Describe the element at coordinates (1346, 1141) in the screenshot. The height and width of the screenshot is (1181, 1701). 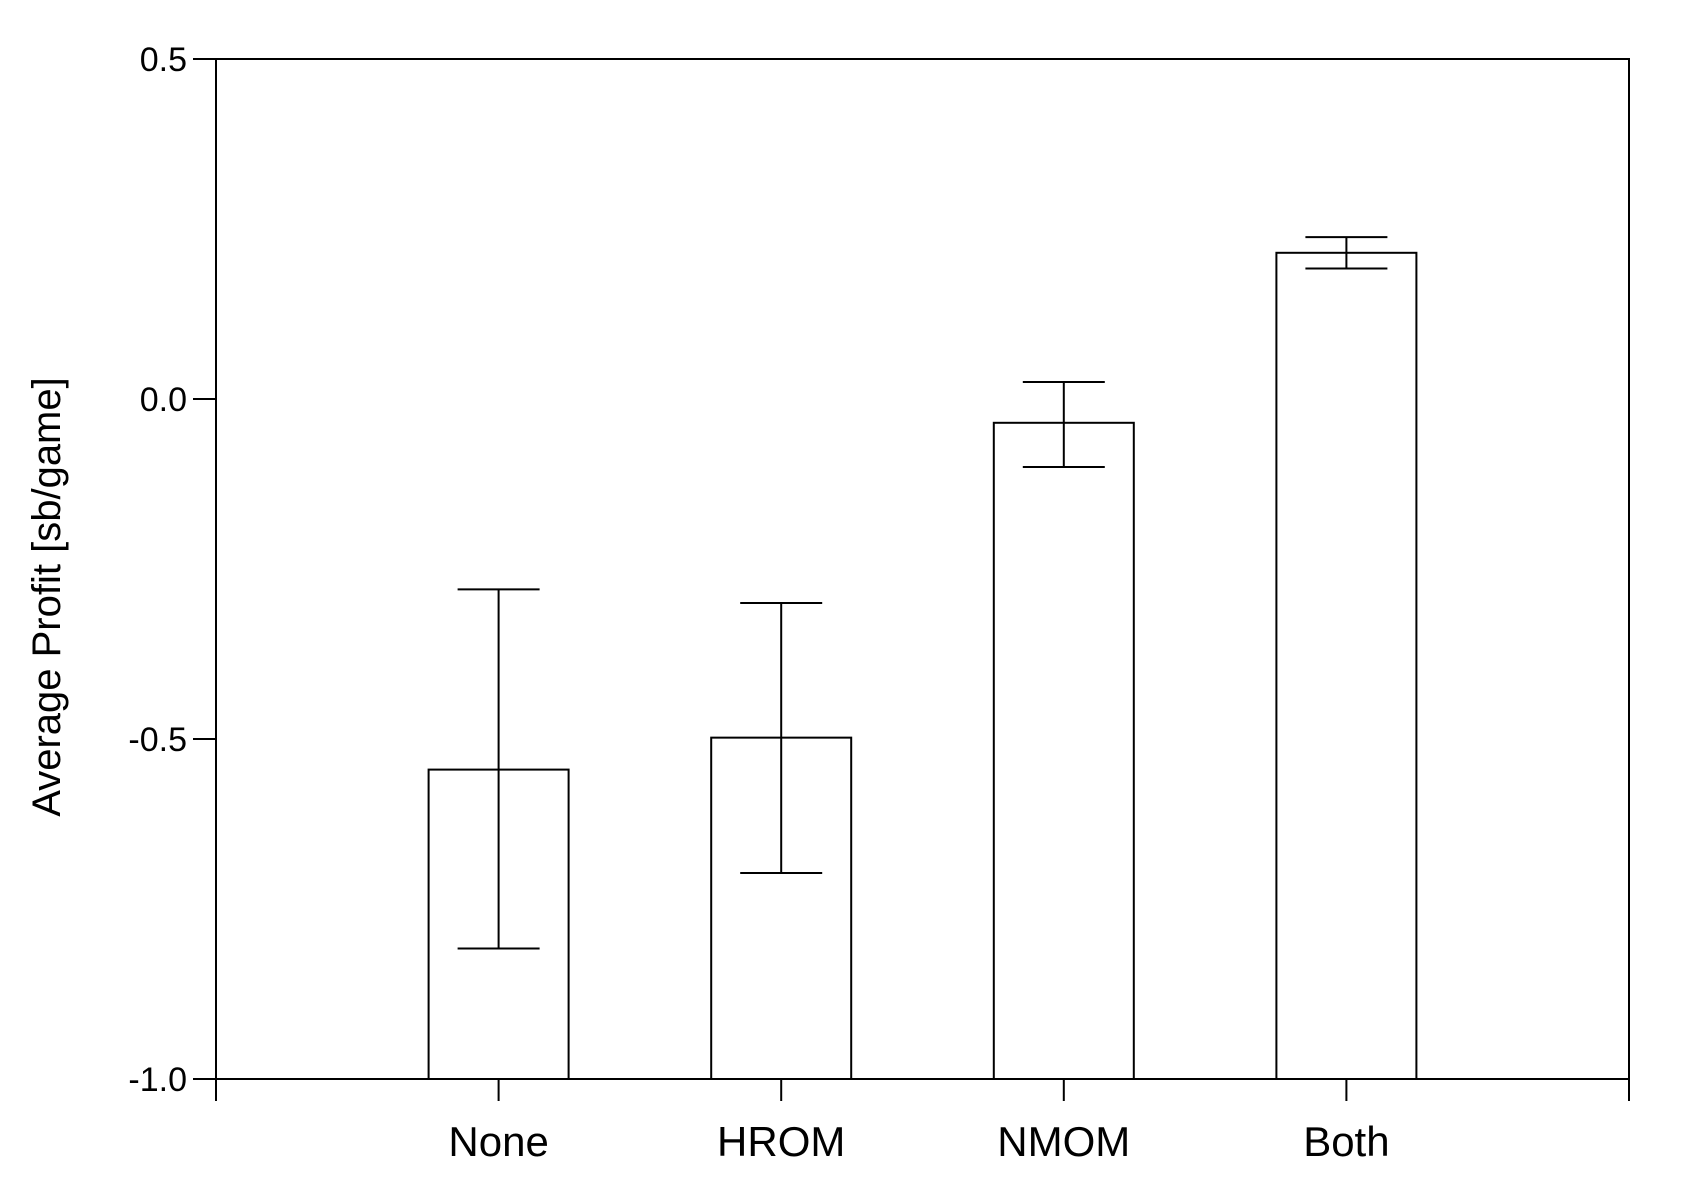
I see `x-tick-label: Both` at that location.